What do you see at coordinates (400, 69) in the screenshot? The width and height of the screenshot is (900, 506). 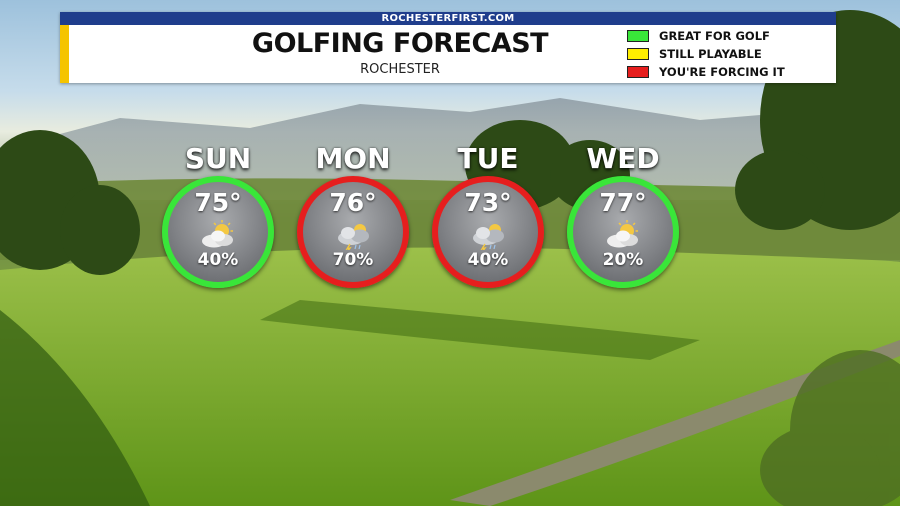 I see `location-subtitle: ROCHESTER` at bounding box center [400, 69].